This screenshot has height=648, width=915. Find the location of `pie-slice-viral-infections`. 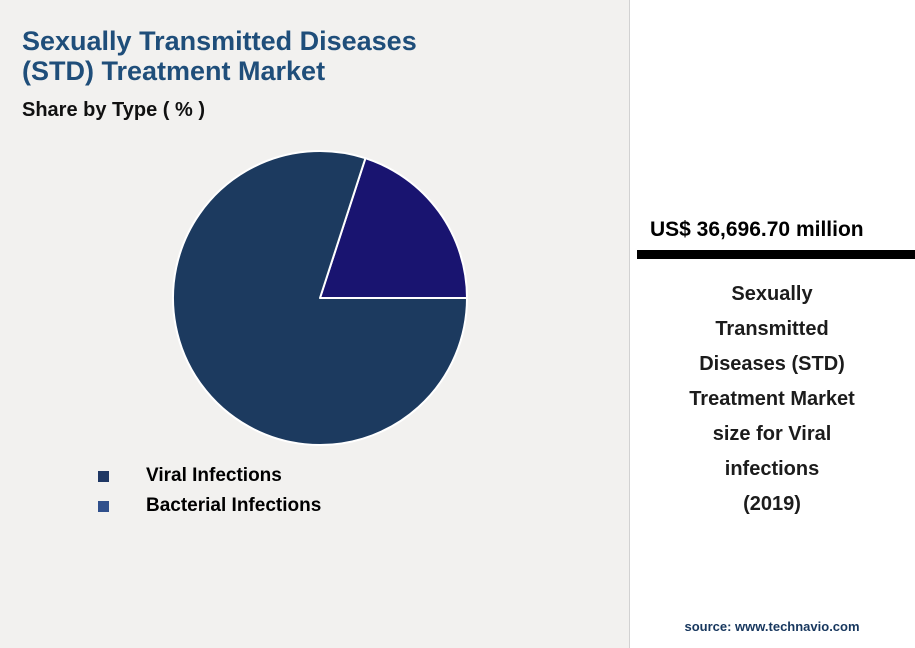

pie-slice-viral-infections is located at coordinates (320, 298).